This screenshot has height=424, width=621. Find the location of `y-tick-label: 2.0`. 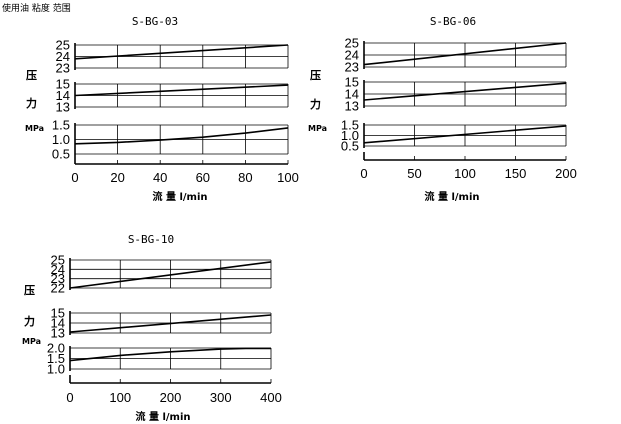

y-tick-label: 2.0 is located at coordinates (56, 348).